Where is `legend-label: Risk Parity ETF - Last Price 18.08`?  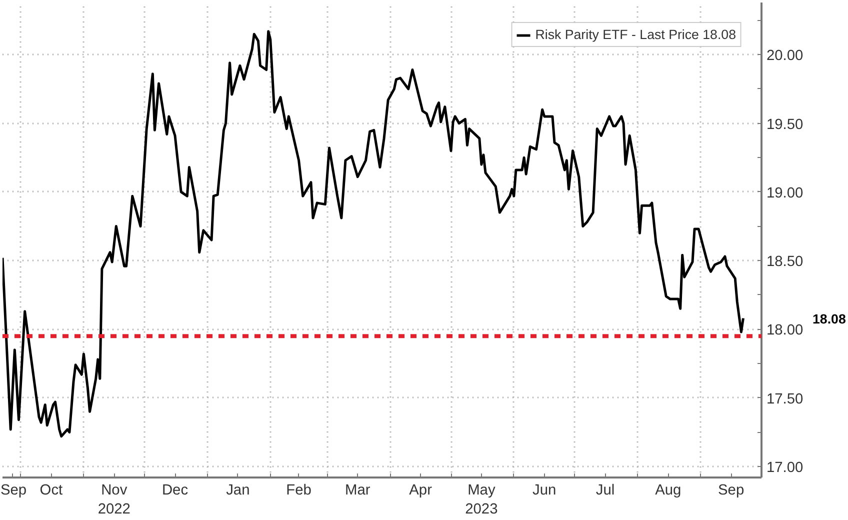 legend-label: Risk Parity ETF - Last Price 18.08 is located at coordinates (635, 34).